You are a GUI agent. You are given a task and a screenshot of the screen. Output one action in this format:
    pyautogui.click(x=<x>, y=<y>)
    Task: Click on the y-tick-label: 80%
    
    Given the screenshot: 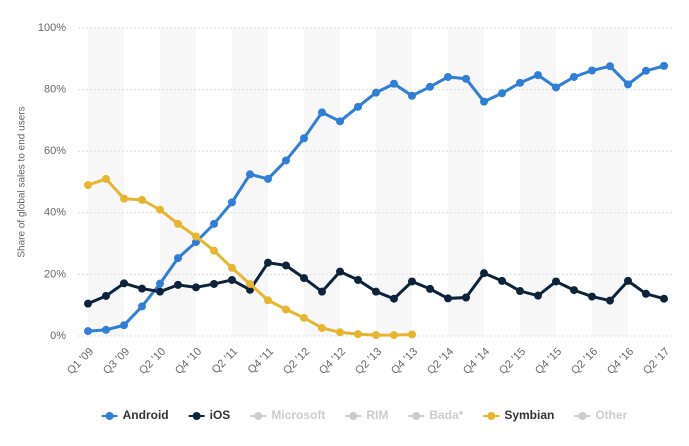 What is the action you would take?
    pyautogui.click(x=55, y=90)
    